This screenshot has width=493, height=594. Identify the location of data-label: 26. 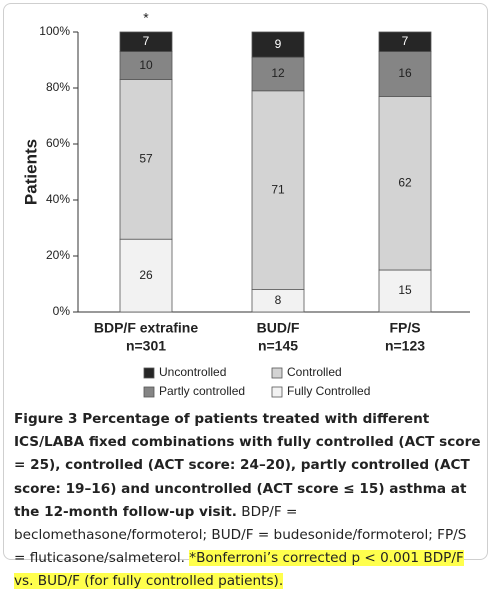
(146, 275).